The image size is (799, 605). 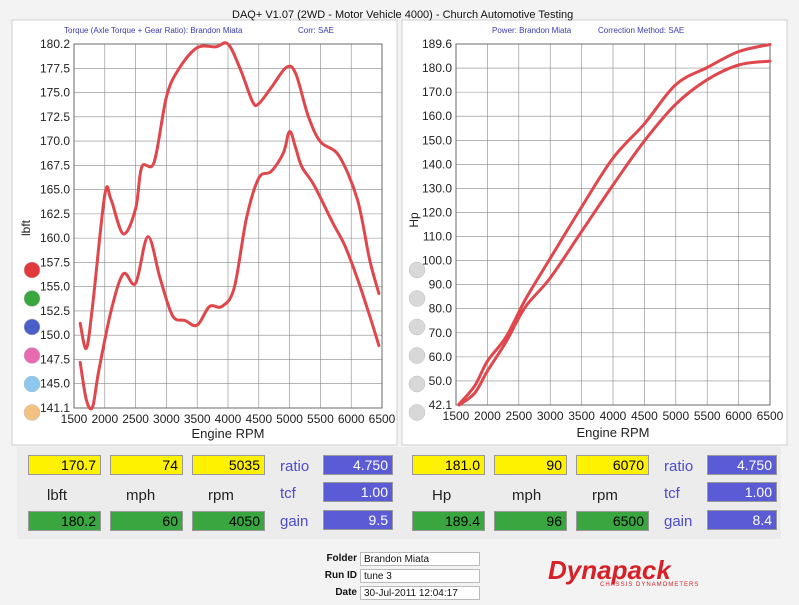 What do you see at coordinates (55, 238) in the screenshot?
I see `torque-y-tick-label: 160.0` at bounding box center [55, 238].